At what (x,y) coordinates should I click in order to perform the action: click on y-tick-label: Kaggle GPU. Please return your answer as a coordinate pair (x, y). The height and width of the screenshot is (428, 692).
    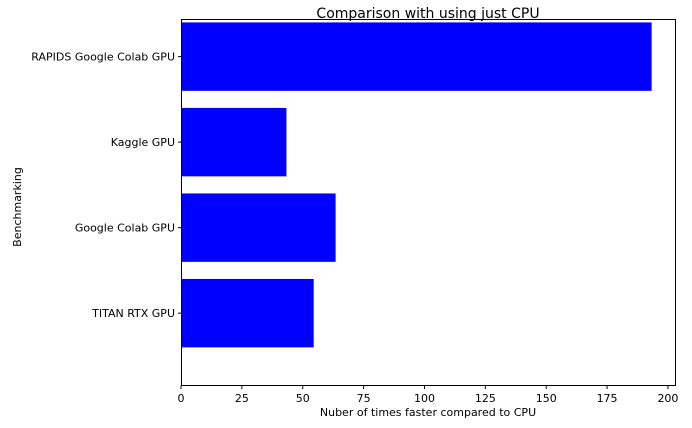
    Looking at the image, I should click on (143, 142).